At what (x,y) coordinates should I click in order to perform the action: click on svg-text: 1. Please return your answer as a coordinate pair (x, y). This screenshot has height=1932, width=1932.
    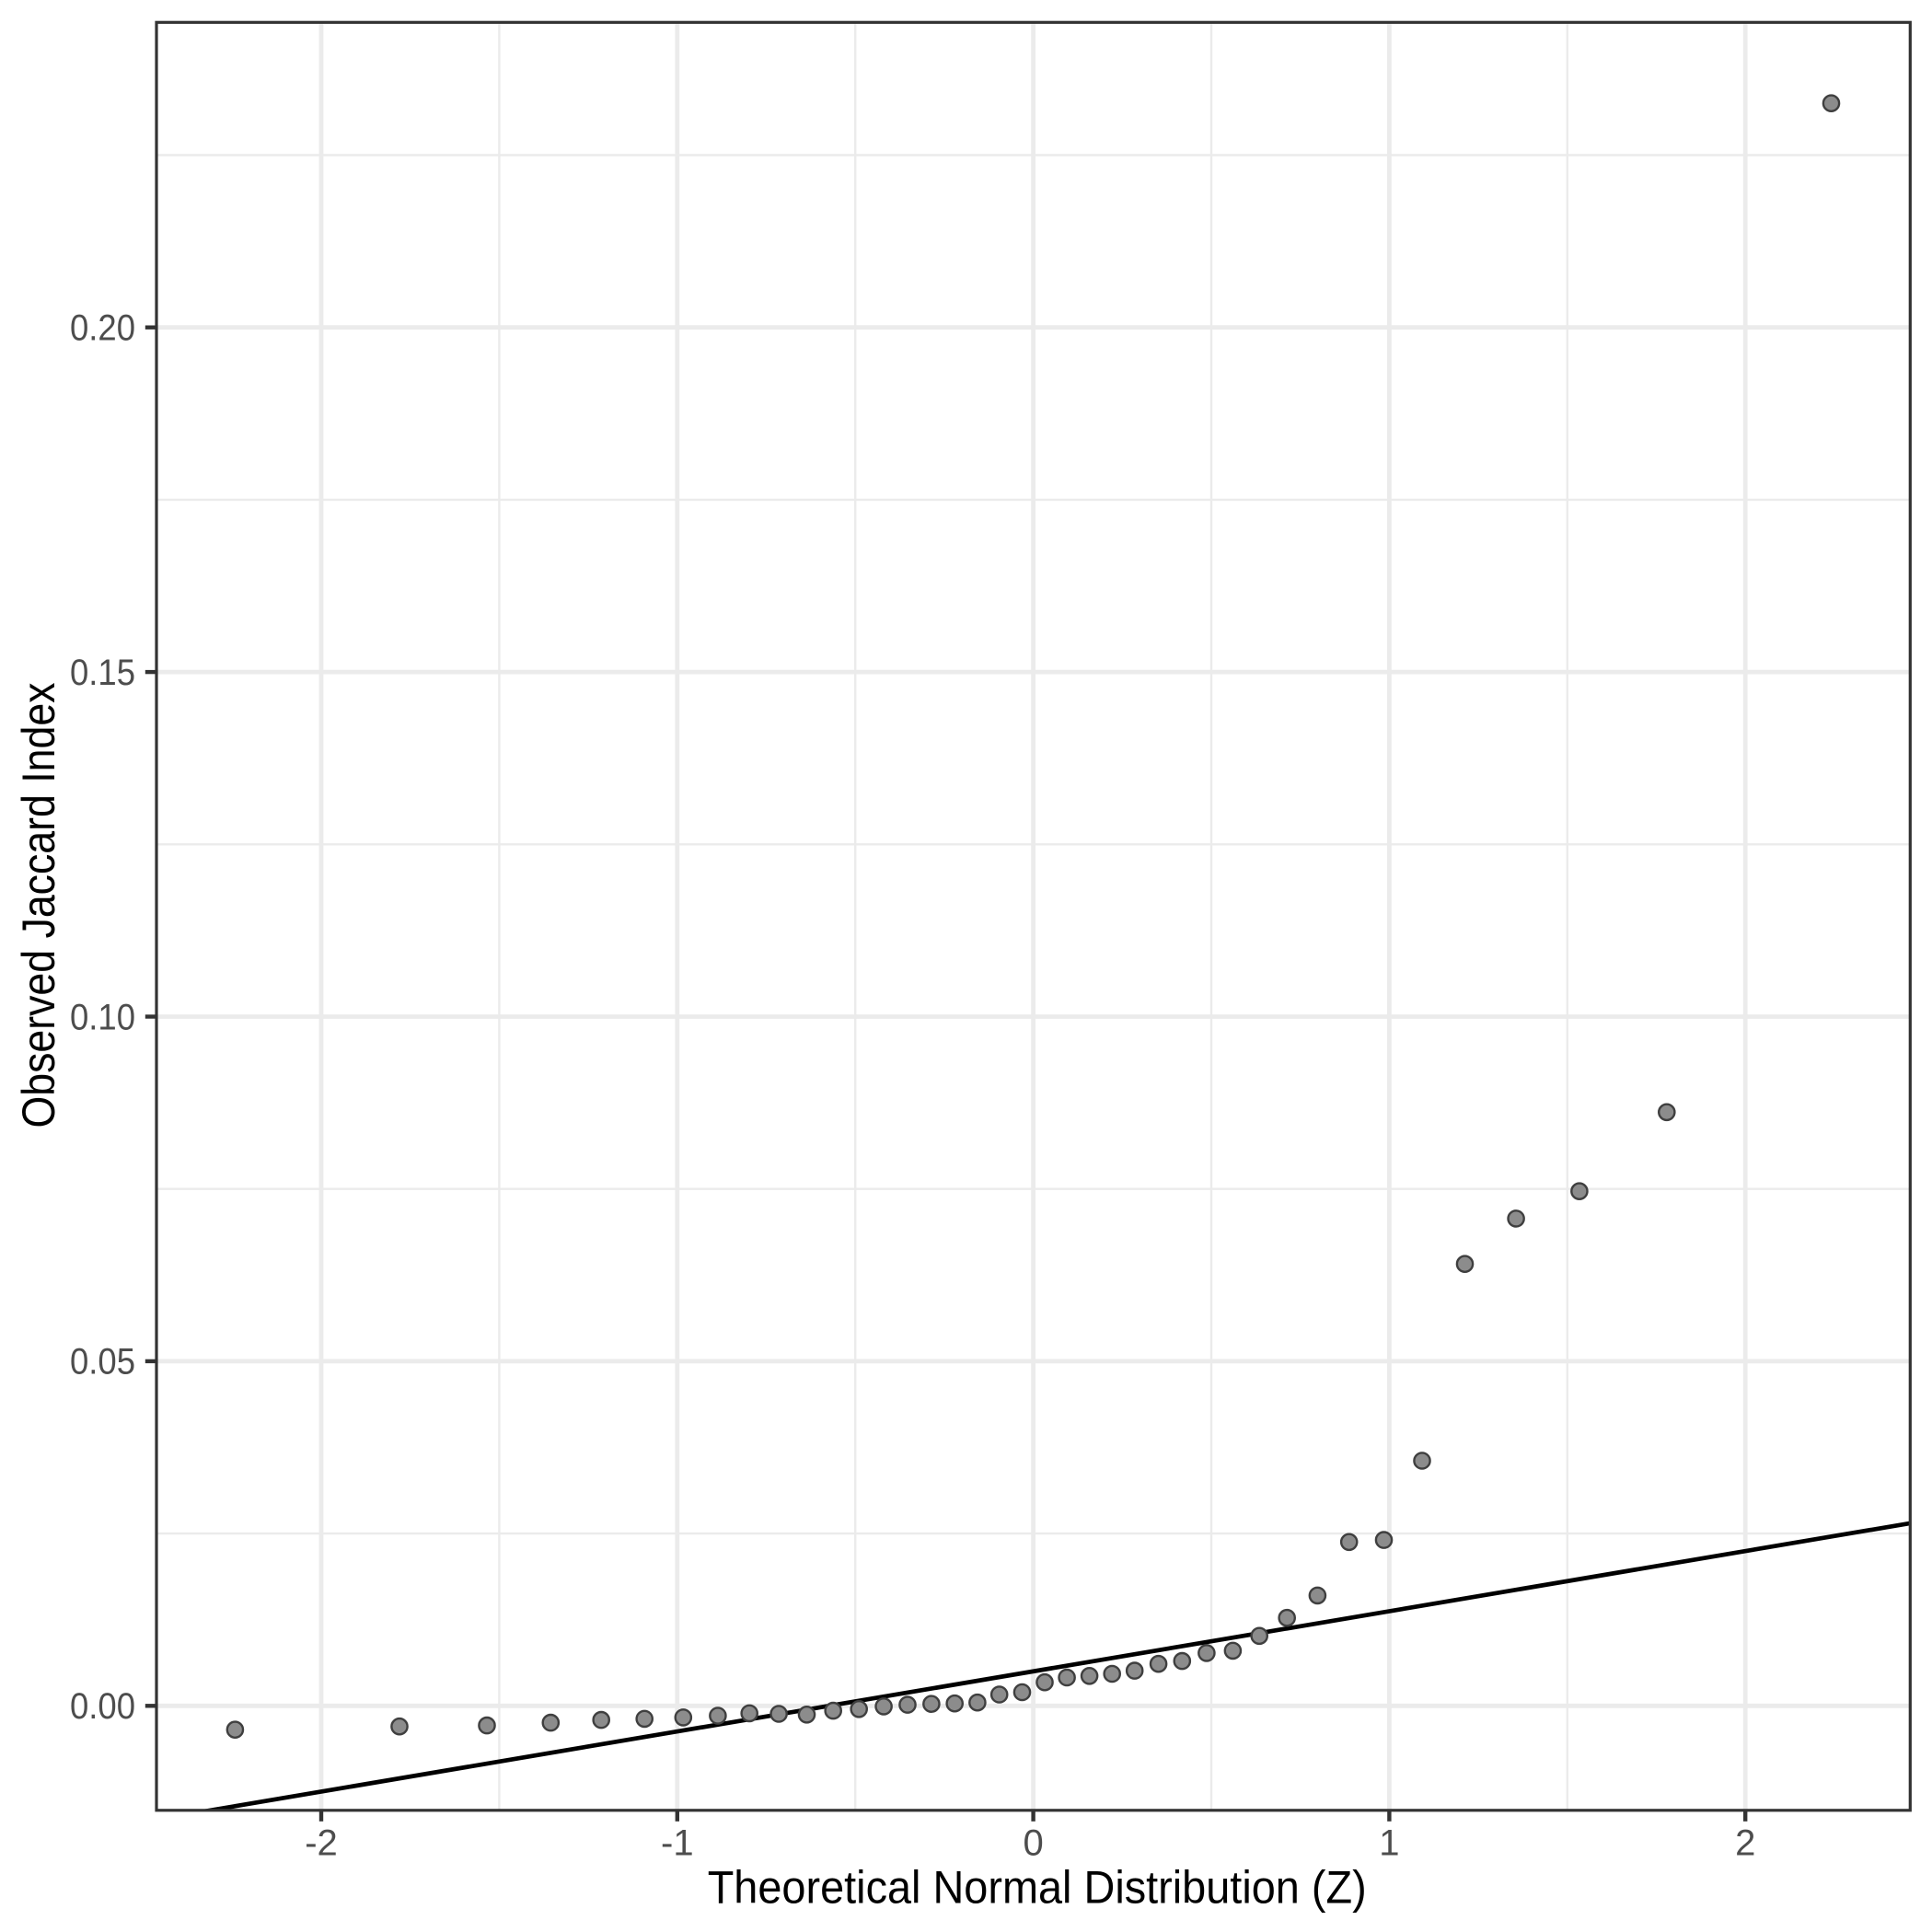
    Looking at the image, I should click on (1389, 1843).